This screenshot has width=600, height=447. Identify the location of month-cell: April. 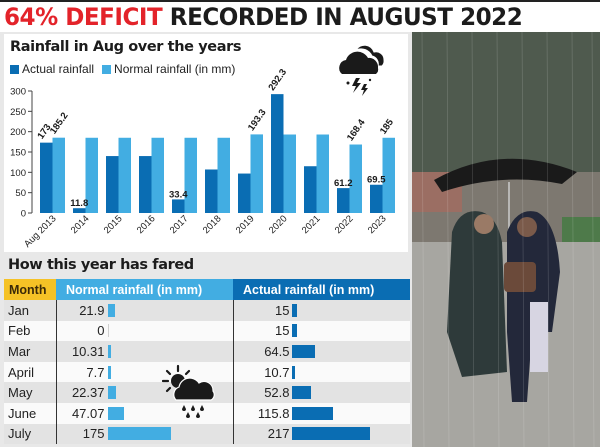
(30, 372).